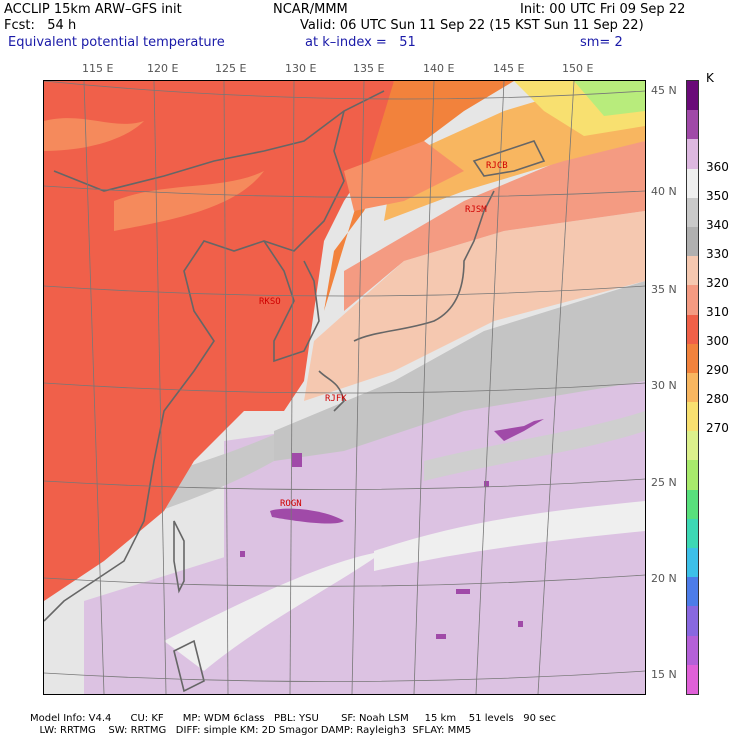  I want to click on level-label: at k–index = 51, so click(360, 42).